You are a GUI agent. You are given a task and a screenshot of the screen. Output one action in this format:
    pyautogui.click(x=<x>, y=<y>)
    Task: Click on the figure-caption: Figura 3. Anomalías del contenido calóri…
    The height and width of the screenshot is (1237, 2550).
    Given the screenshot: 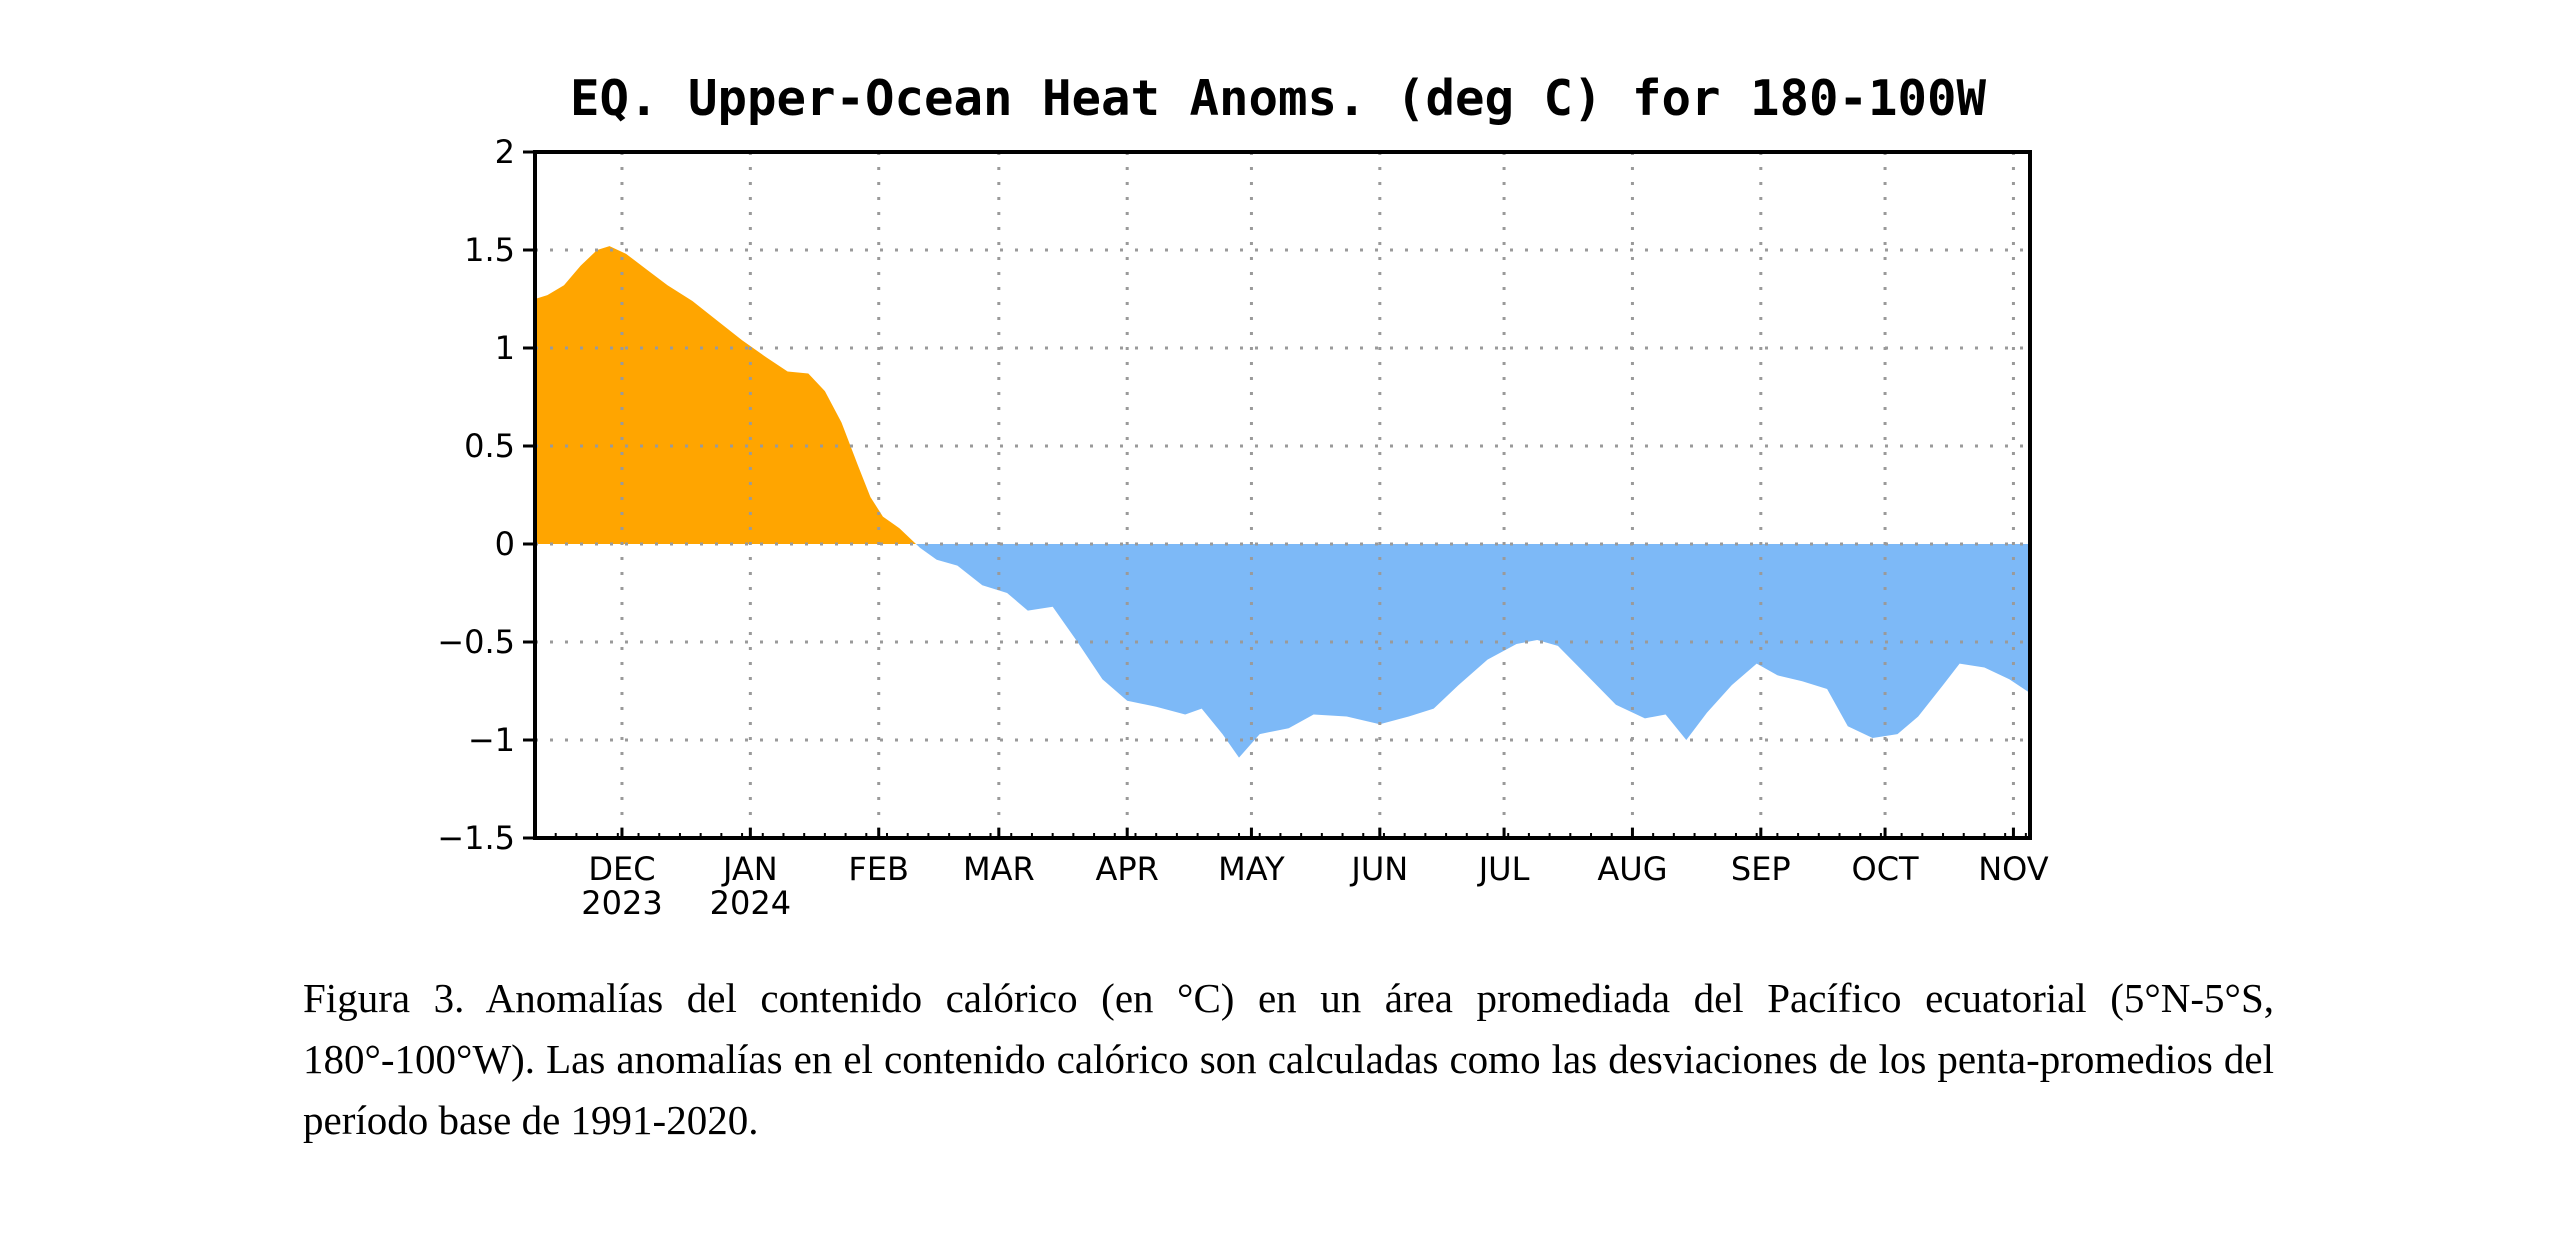 What is the action you would take?
    pyautogui.click(x=1288, y=1059)
    